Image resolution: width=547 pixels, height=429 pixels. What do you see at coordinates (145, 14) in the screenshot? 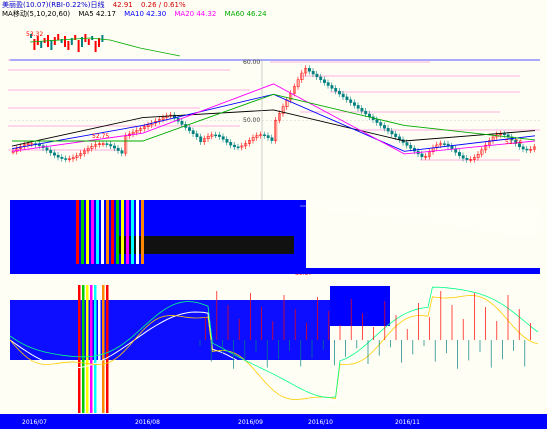
I see `ma10-value: MA10 42.30` at bounding box center [145, 14].